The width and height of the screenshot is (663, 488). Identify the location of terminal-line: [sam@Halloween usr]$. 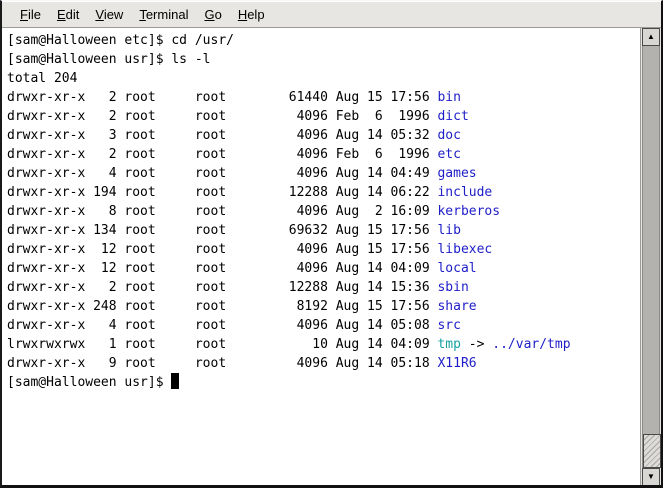
(323, 382).